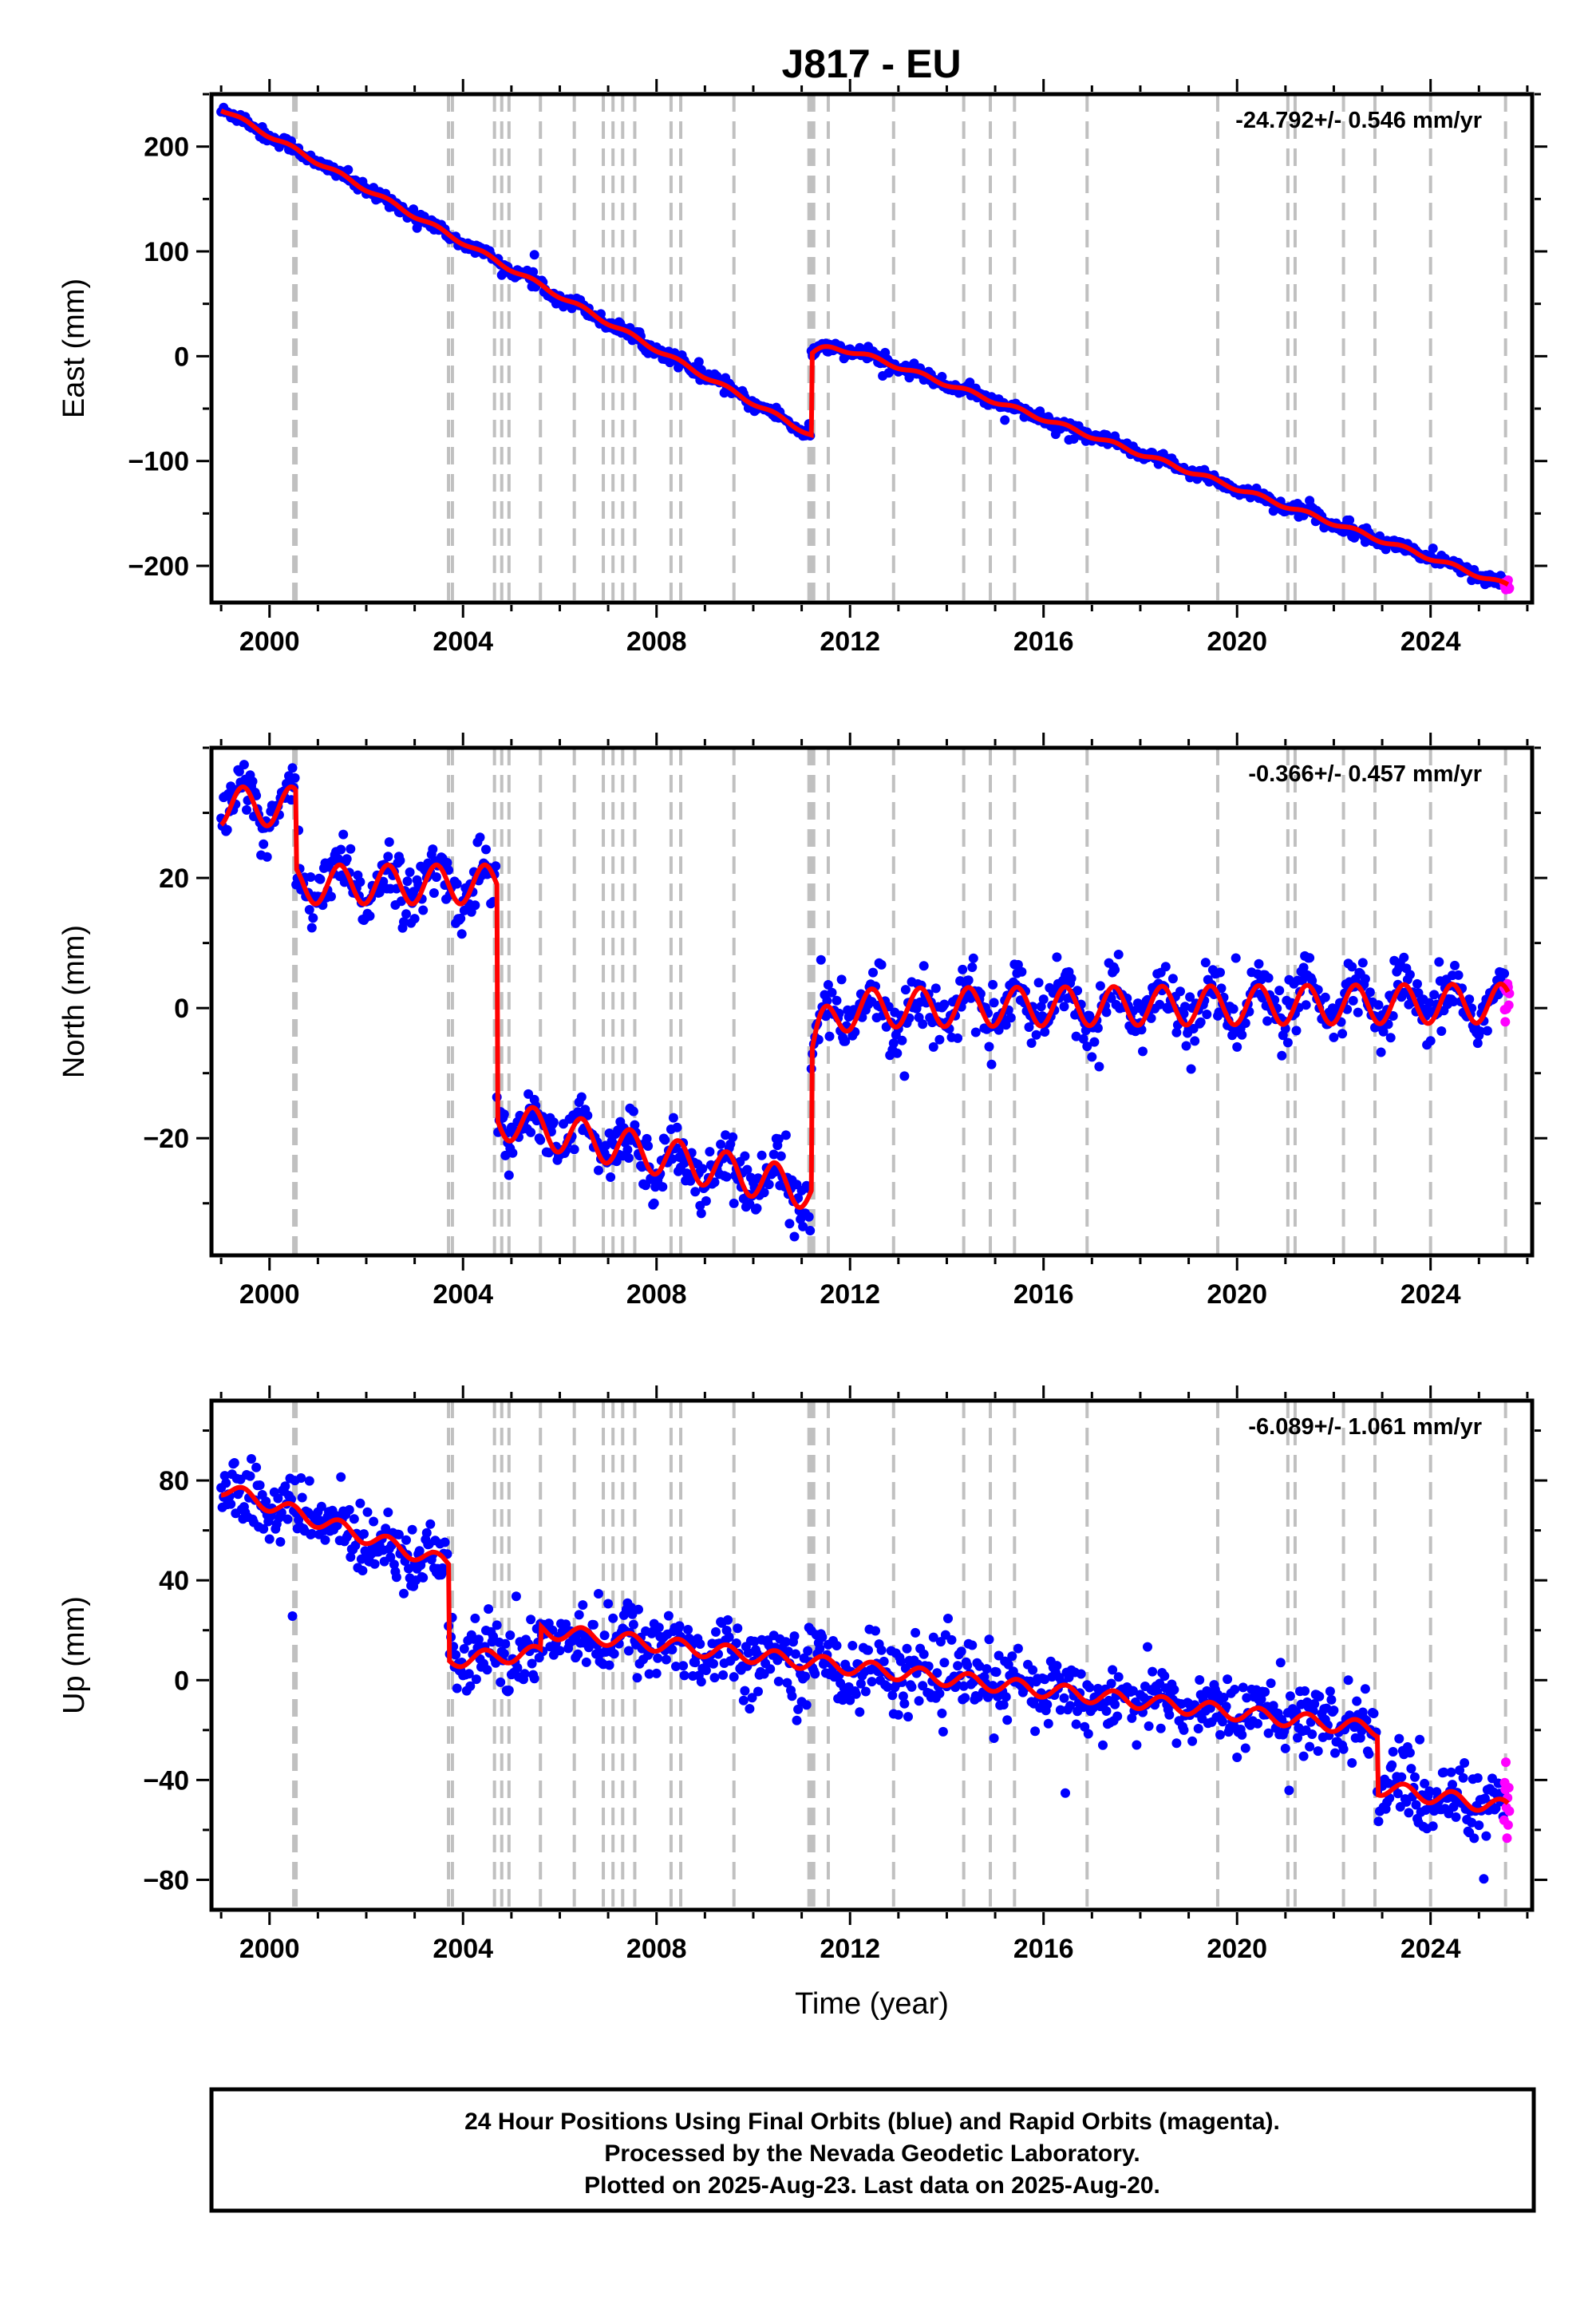 The height and width of the screenshot is (2316, 1596). What do you see at coordinates (174, 879) in the screenshot?
I see `y-tick-label: 20` at bounding box center [174, 879].